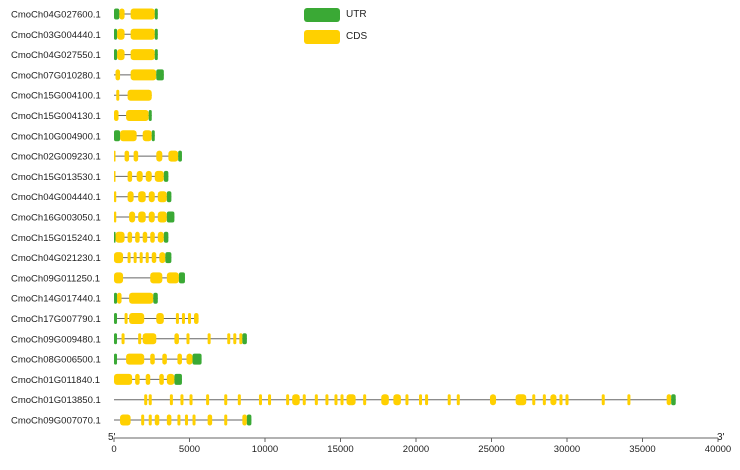 The image size is (740, 470). What do you see at coordinates (56, 15) in the screenshot?
I see `gene-name: CmoCh04G027600.1` at bounding box center [56, 15].